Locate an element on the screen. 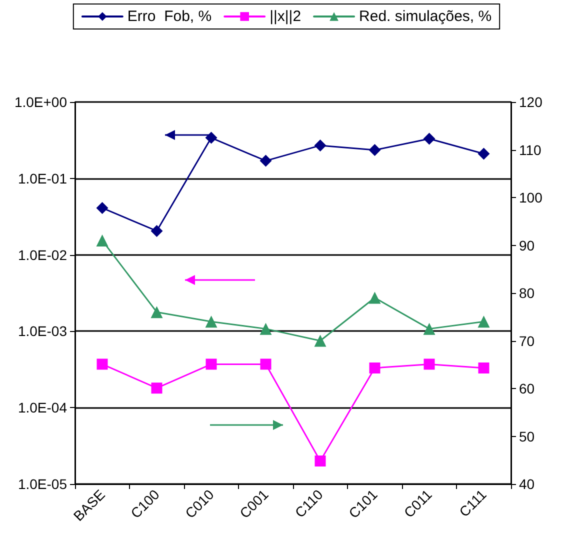 This screenshot has height=553, width=573. legend-label: Erro Fob, % is located at coordinates (169, 16).